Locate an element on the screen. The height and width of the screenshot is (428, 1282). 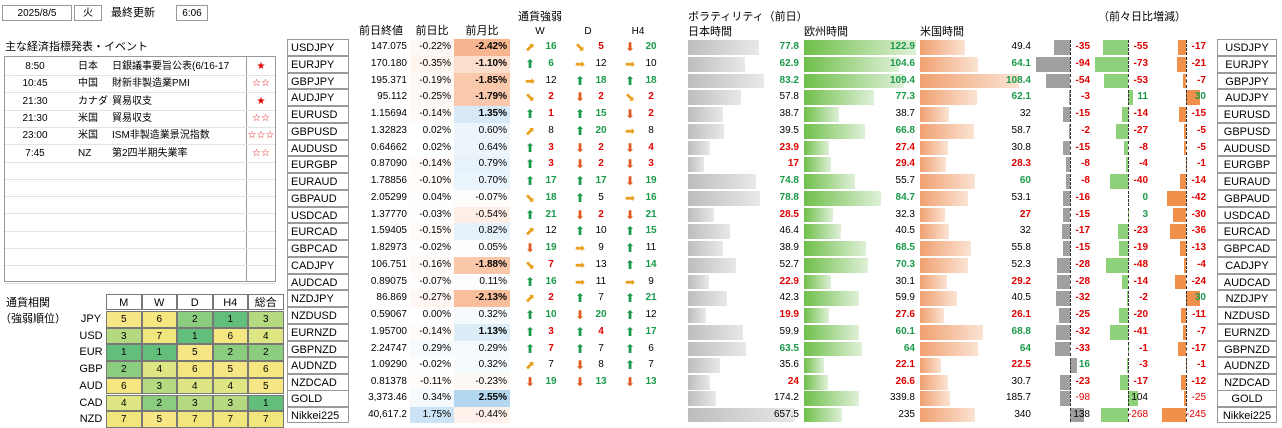
pair-label: EURJPY is located at coordinates (318, 64).